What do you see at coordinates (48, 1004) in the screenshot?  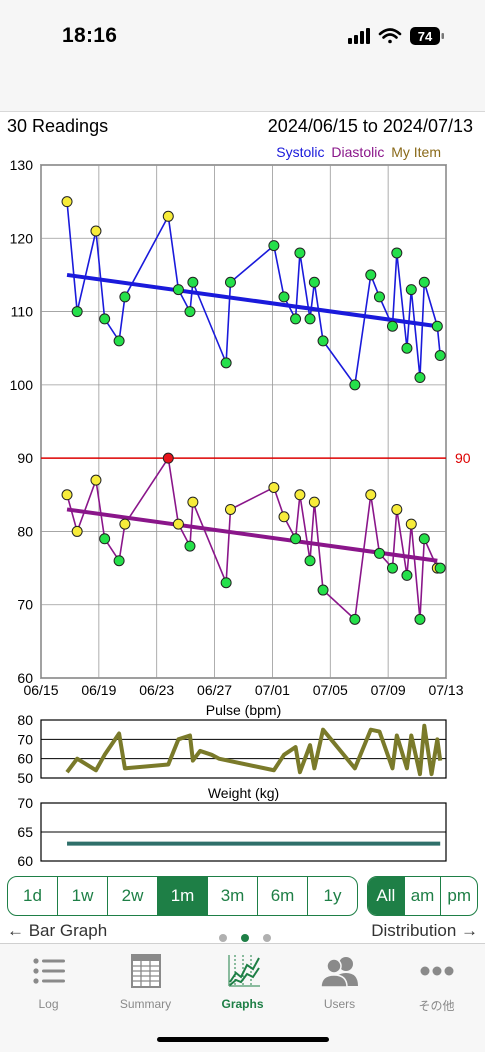 I see `tab-label: Log` at bounding box center [48, 1004].